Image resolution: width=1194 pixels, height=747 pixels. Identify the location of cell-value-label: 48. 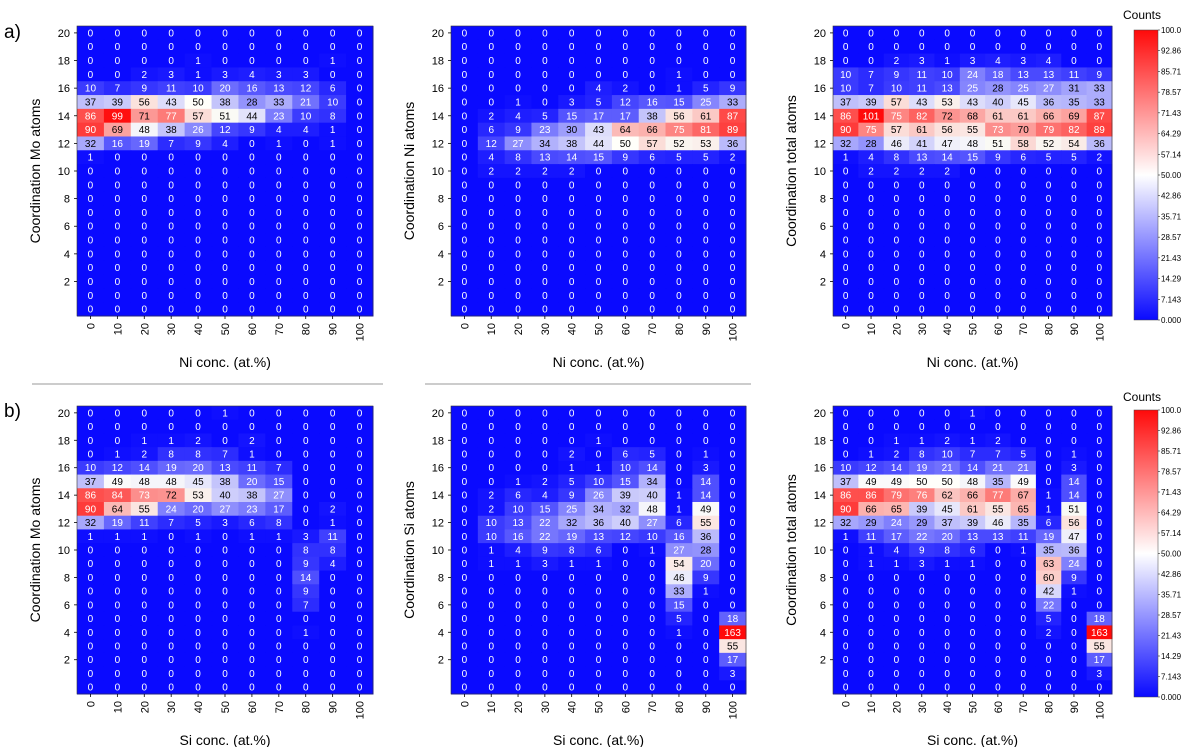
(145, 482).